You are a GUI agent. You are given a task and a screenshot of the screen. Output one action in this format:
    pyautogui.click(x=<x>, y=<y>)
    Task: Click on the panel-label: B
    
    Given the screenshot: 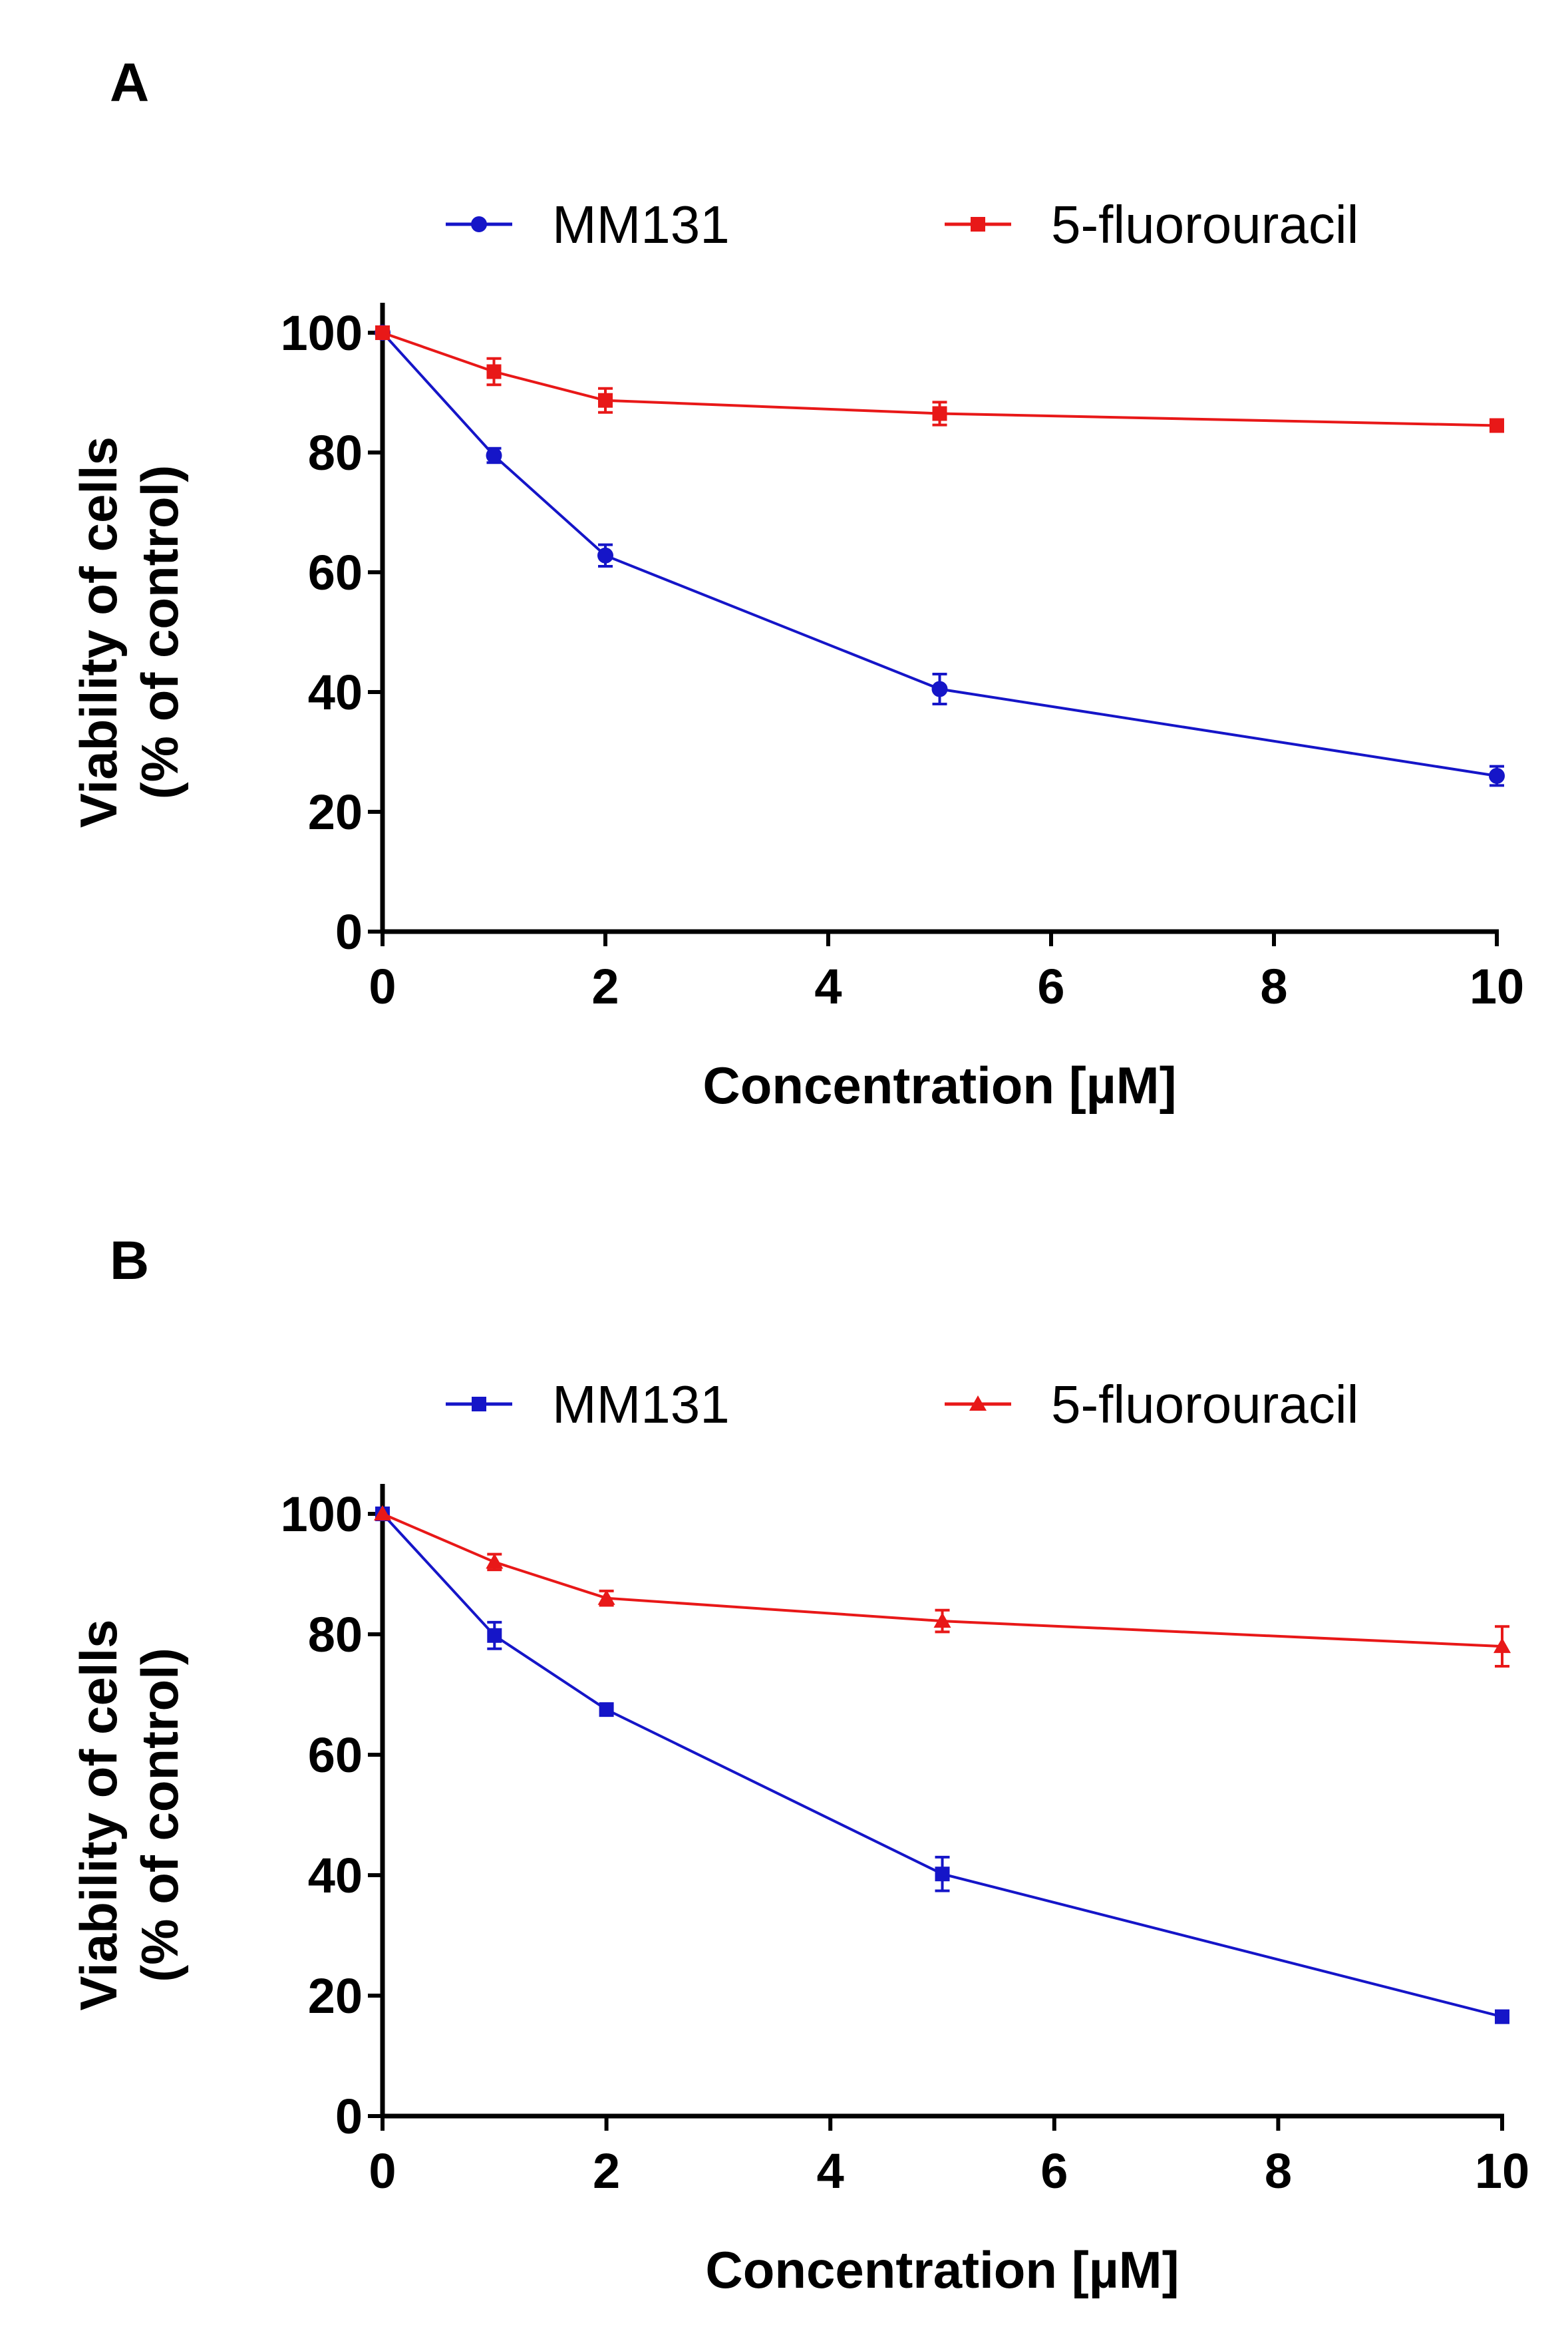 What is the action you would take?
    pyautogui.click(x=129, y=1260)
    